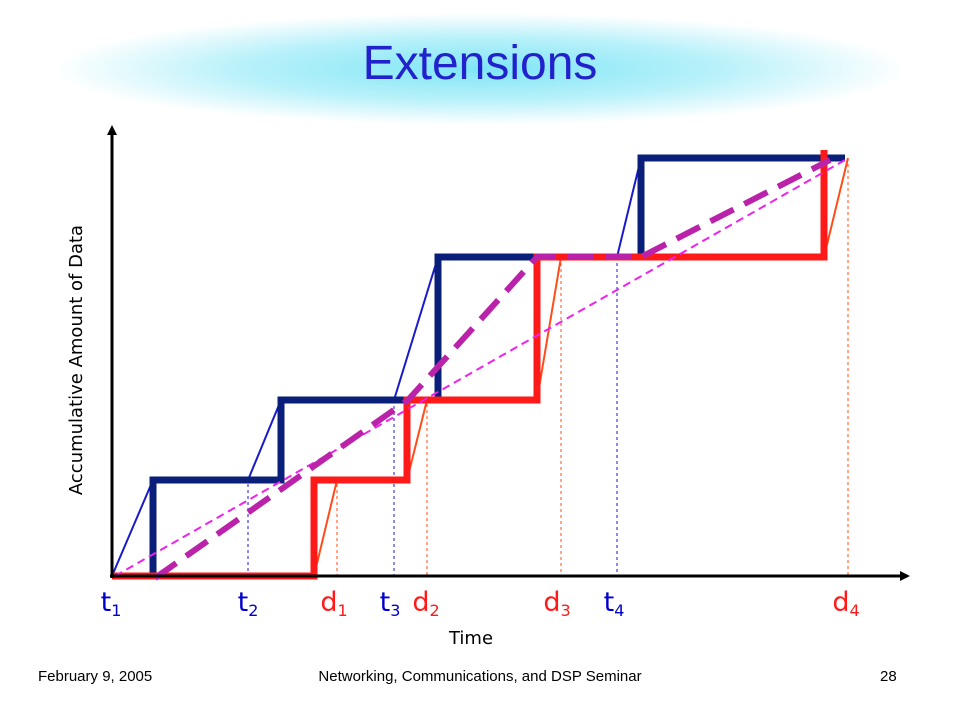  I want to click on time-mark-d2: d2, so click(425, 603).